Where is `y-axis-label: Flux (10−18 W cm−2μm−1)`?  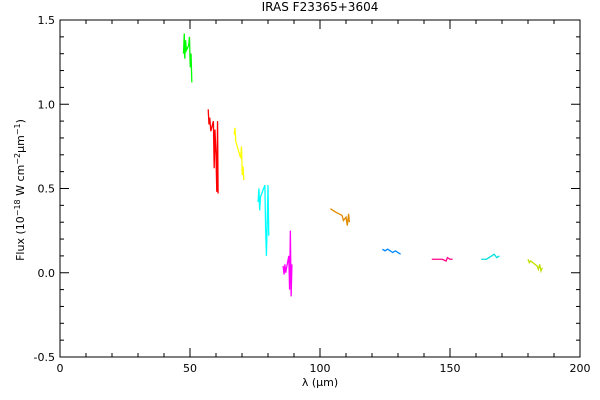 y-axis-label: Flux (10−18 W cm−2μm−1) is located at coordinates (20, 190).